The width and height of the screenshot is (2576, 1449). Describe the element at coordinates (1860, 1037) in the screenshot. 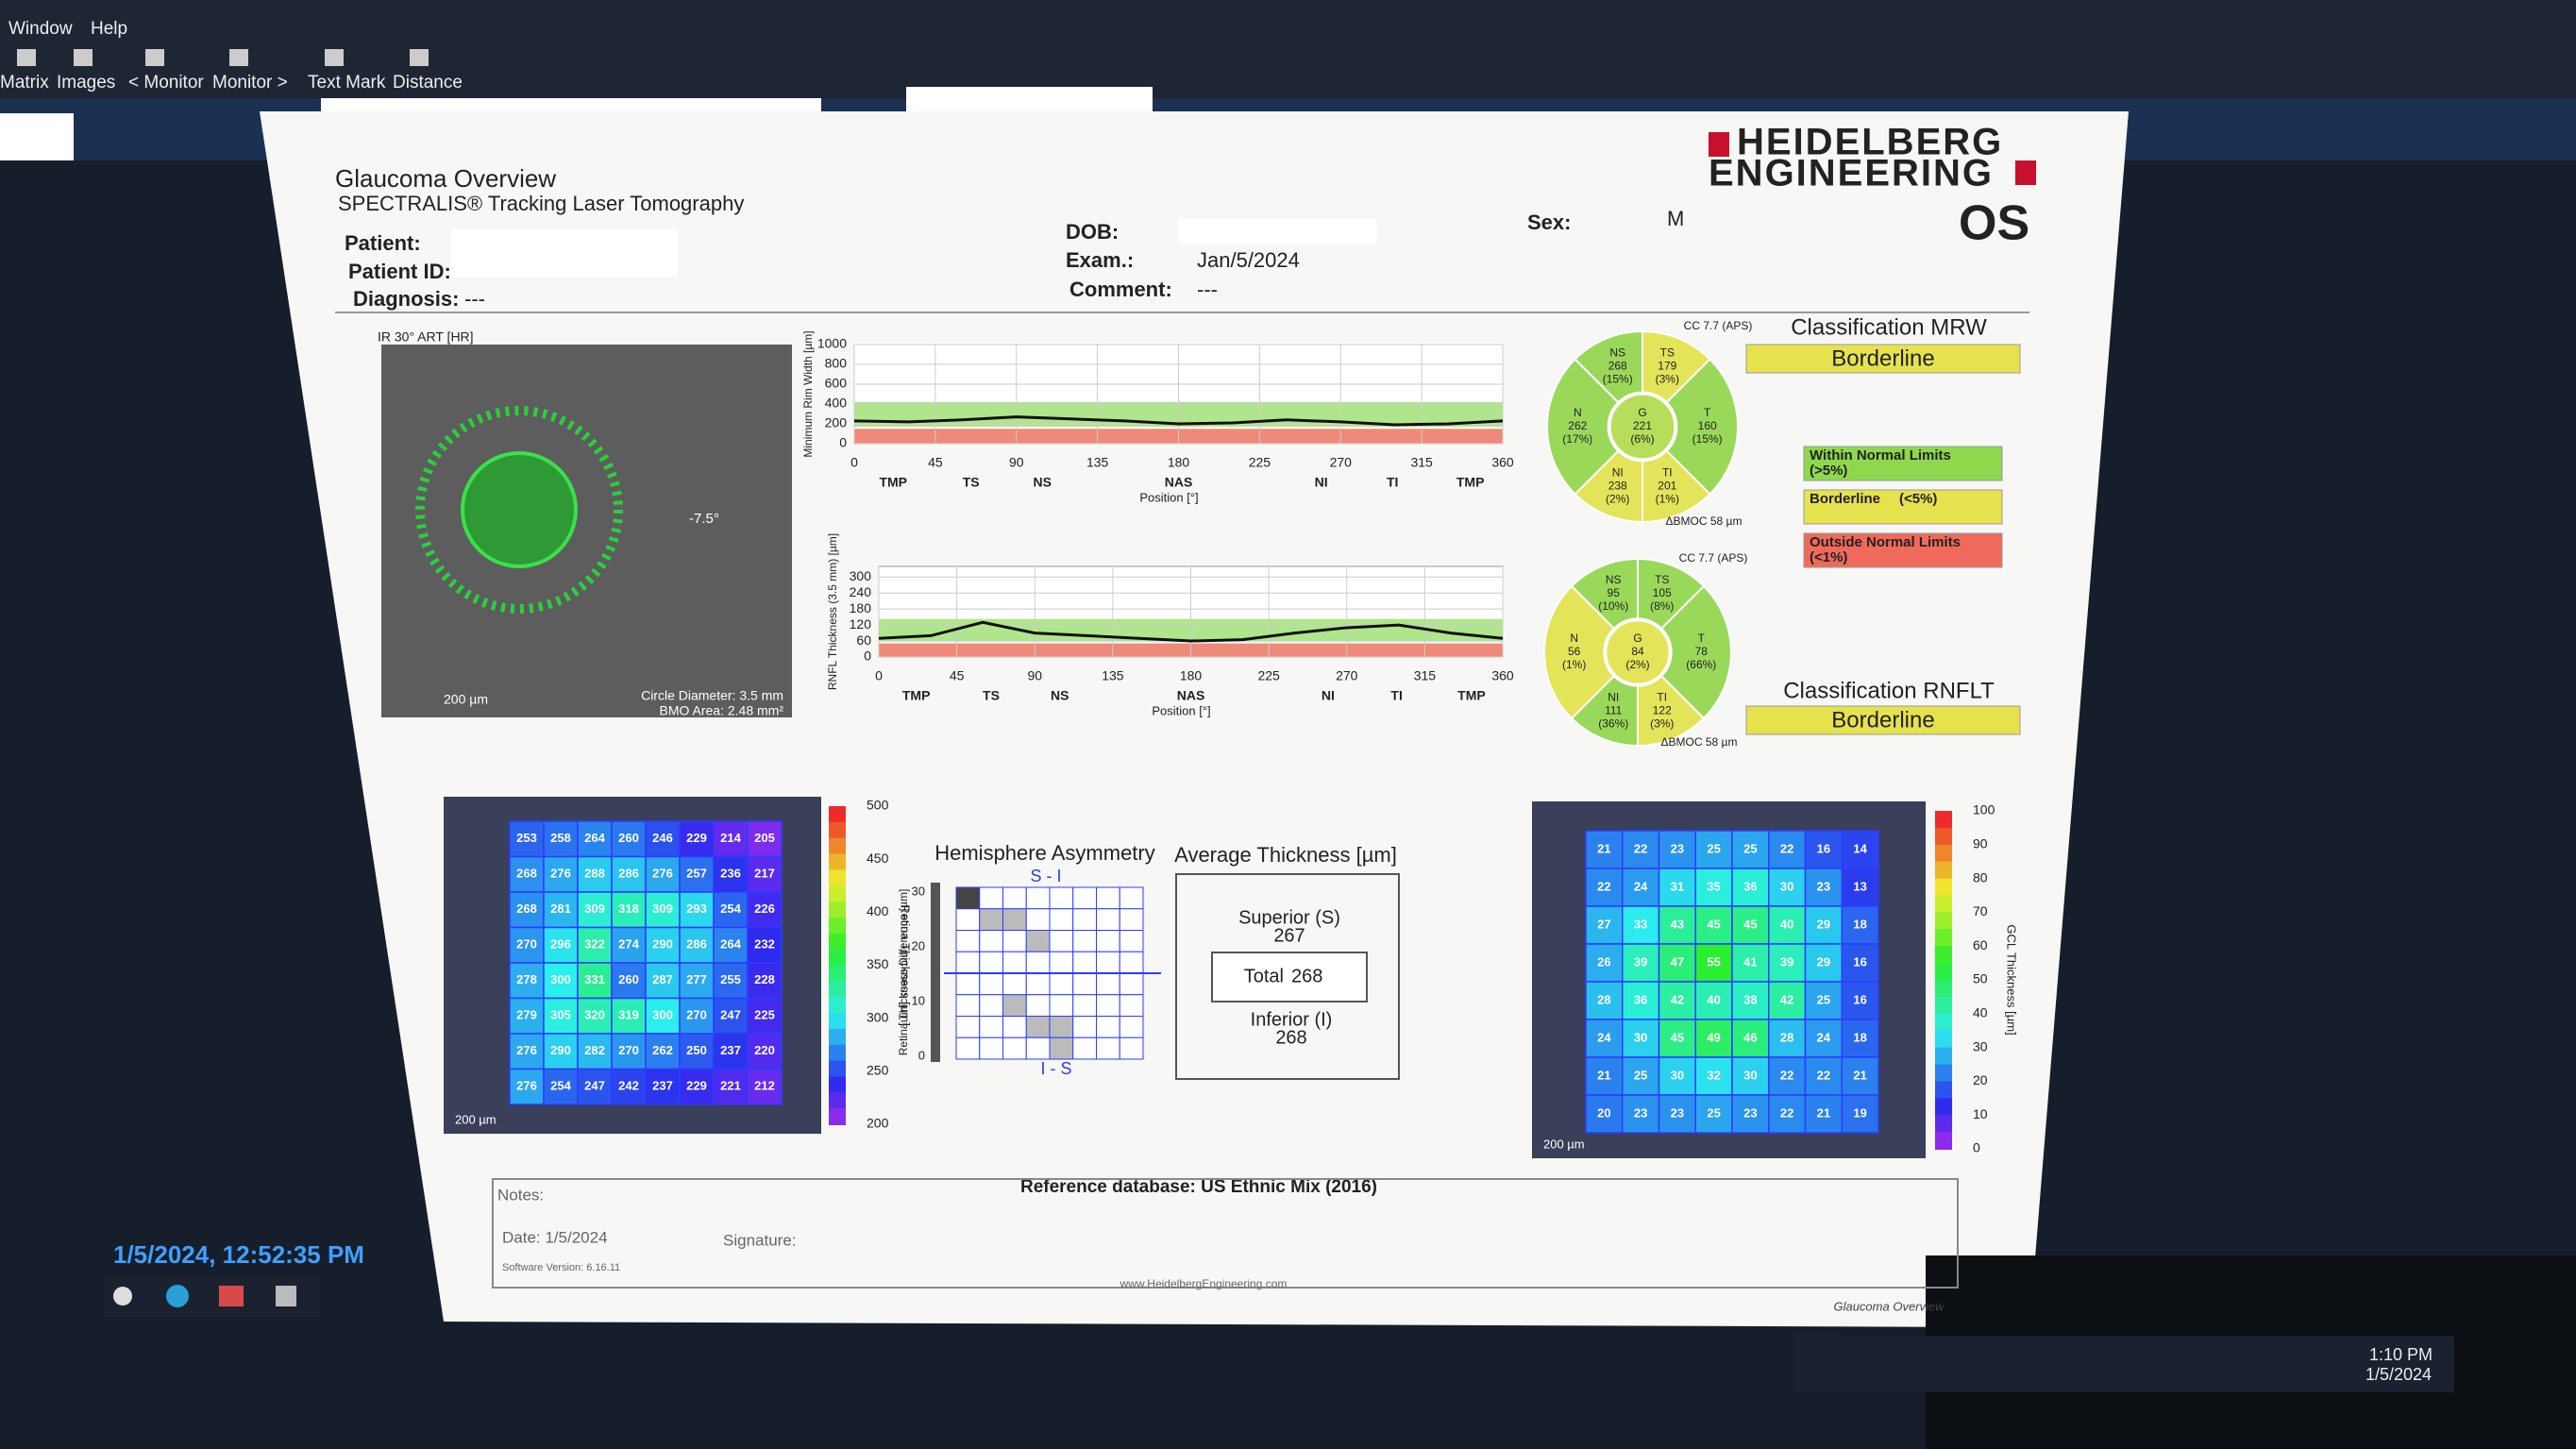

I see `gcl-value: 18` at that location.